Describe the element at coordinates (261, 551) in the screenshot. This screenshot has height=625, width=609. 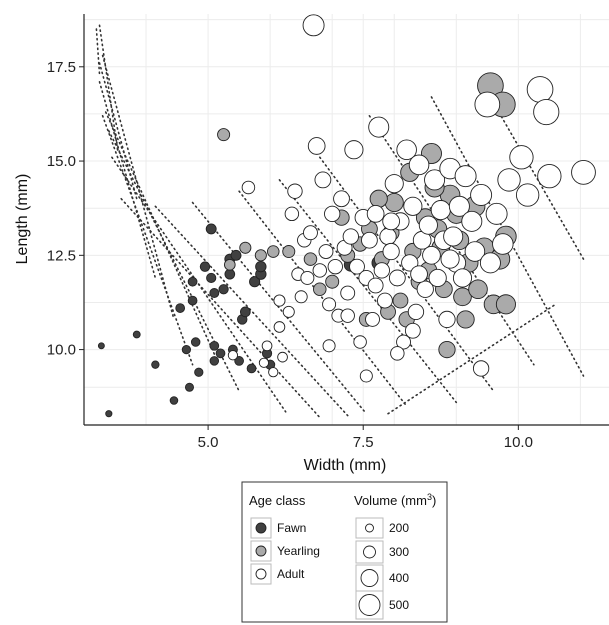
I see `legend-swatch-yearling` at that location.